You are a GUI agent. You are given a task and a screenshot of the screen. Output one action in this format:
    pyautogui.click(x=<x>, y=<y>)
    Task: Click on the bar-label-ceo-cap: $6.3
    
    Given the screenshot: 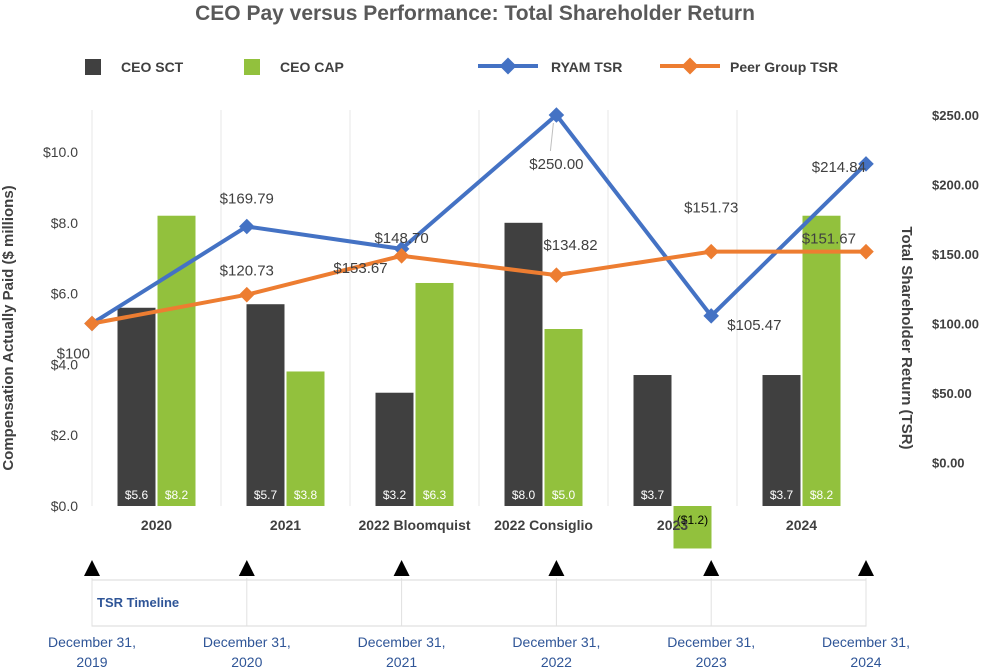 What is the action you would take?
    pyautogui.click(x=435, y=495)
    